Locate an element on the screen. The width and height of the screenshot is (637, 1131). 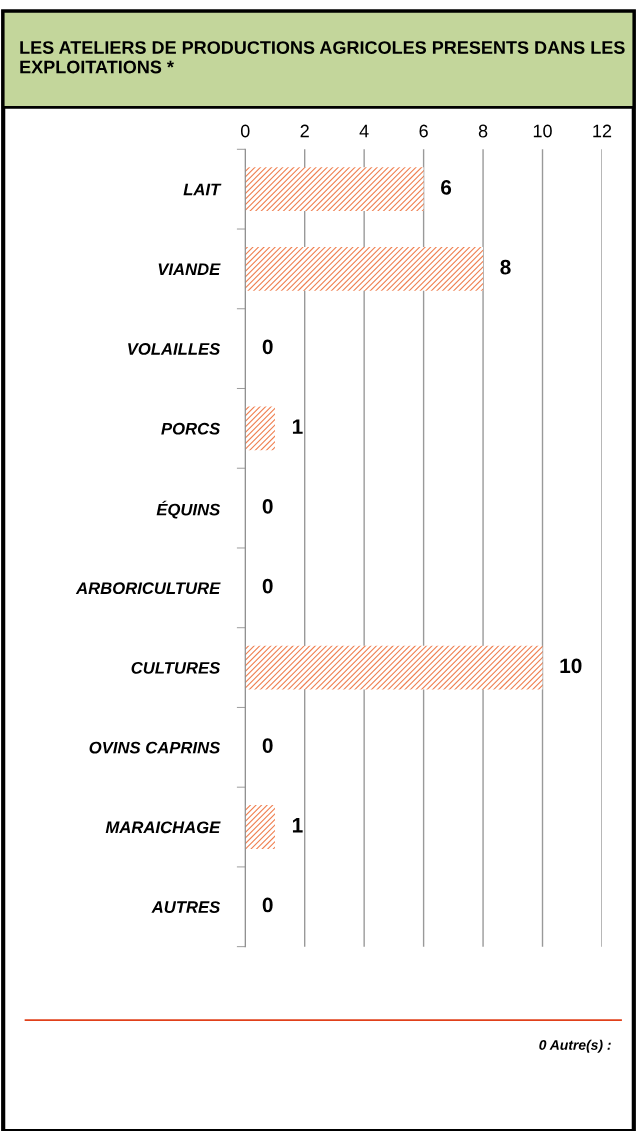
text: 0 Autre(s) : is located at coordinates (575, 1046).